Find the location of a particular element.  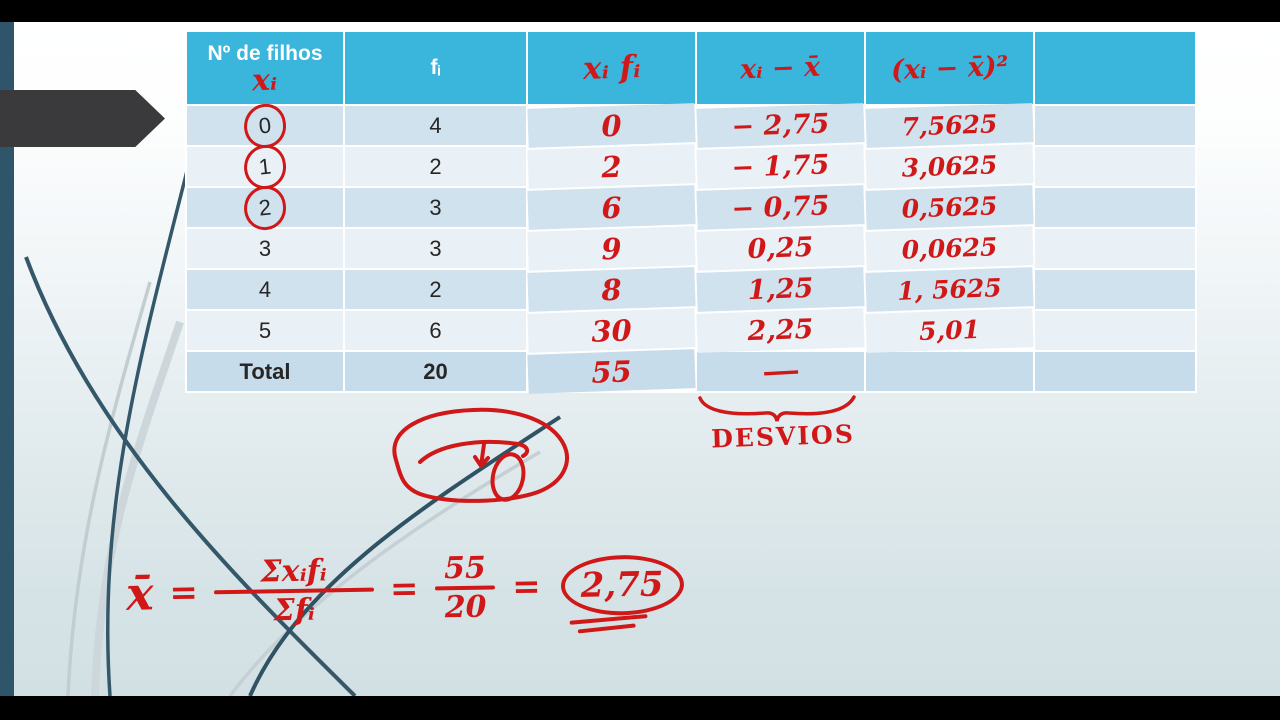

header-xi-handwritten: xᵢ is located at coordinates (265, 80).